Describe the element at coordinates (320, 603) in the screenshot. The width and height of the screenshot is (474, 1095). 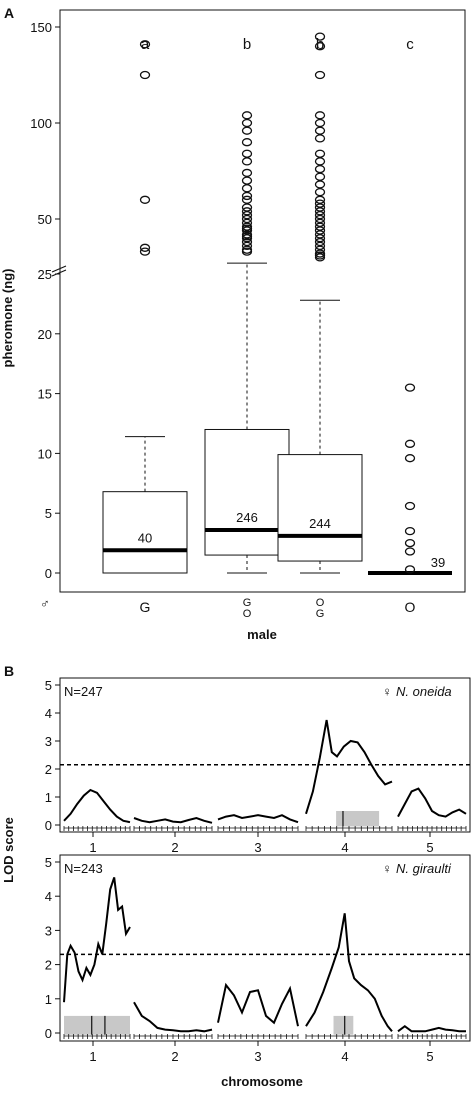
I see `genotype-label-top: O` at that location.